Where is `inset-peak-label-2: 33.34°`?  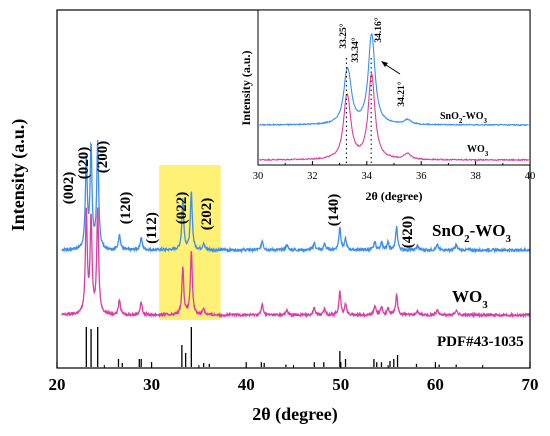
inset-peak-label-2: 33.34° is located at coordinates (355, 49).